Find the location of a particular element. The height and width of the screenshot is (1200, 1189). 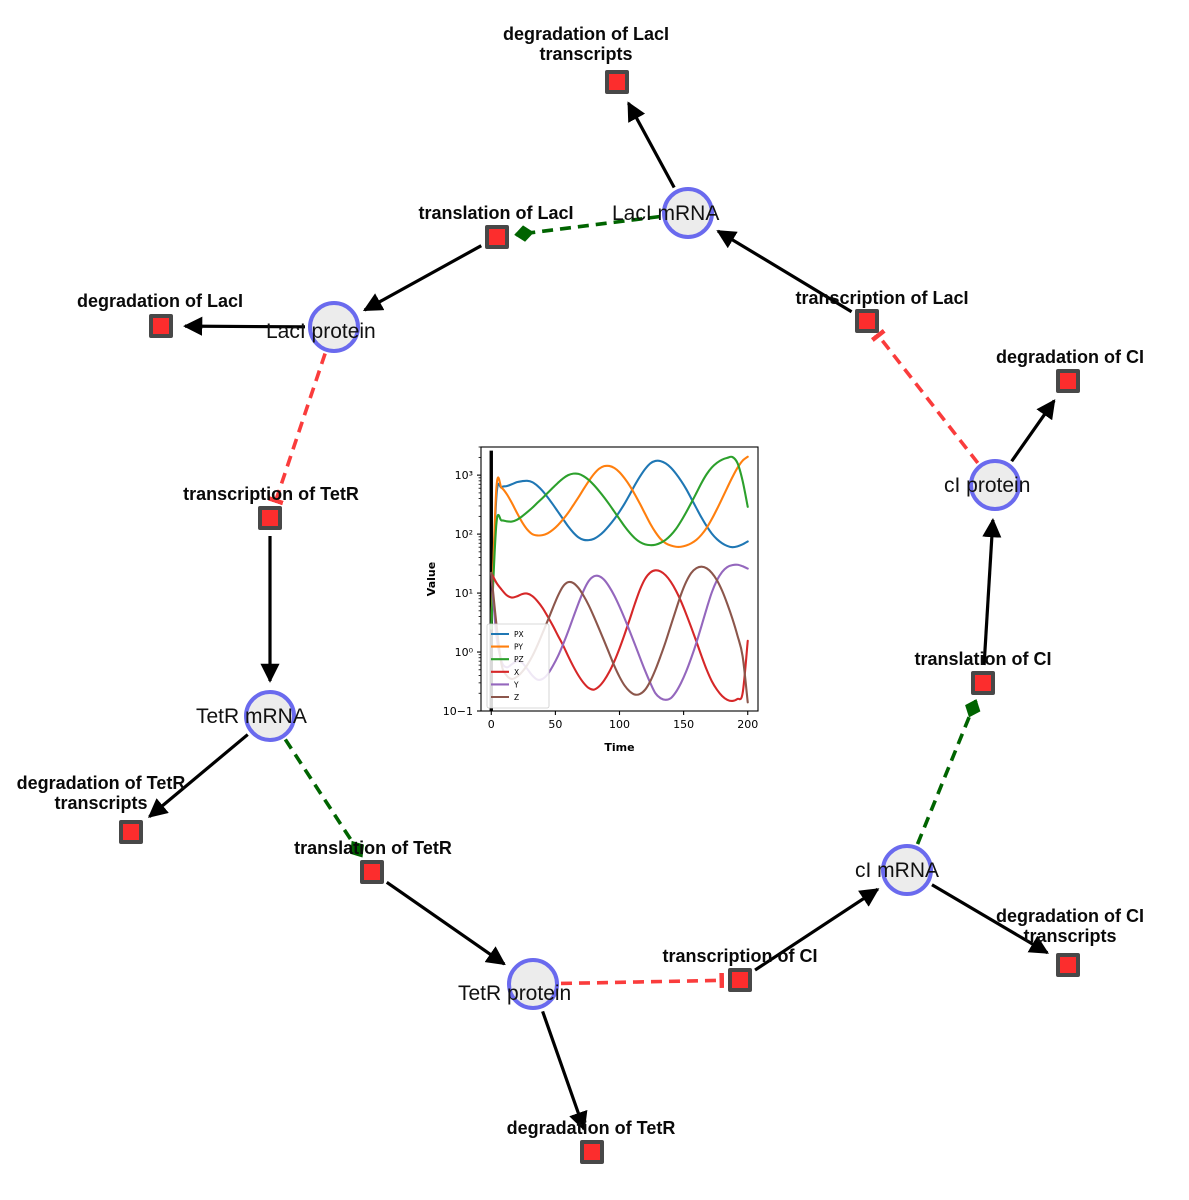

reaction-node-degradation-of-tetr is located at coordinates (592, 1152).